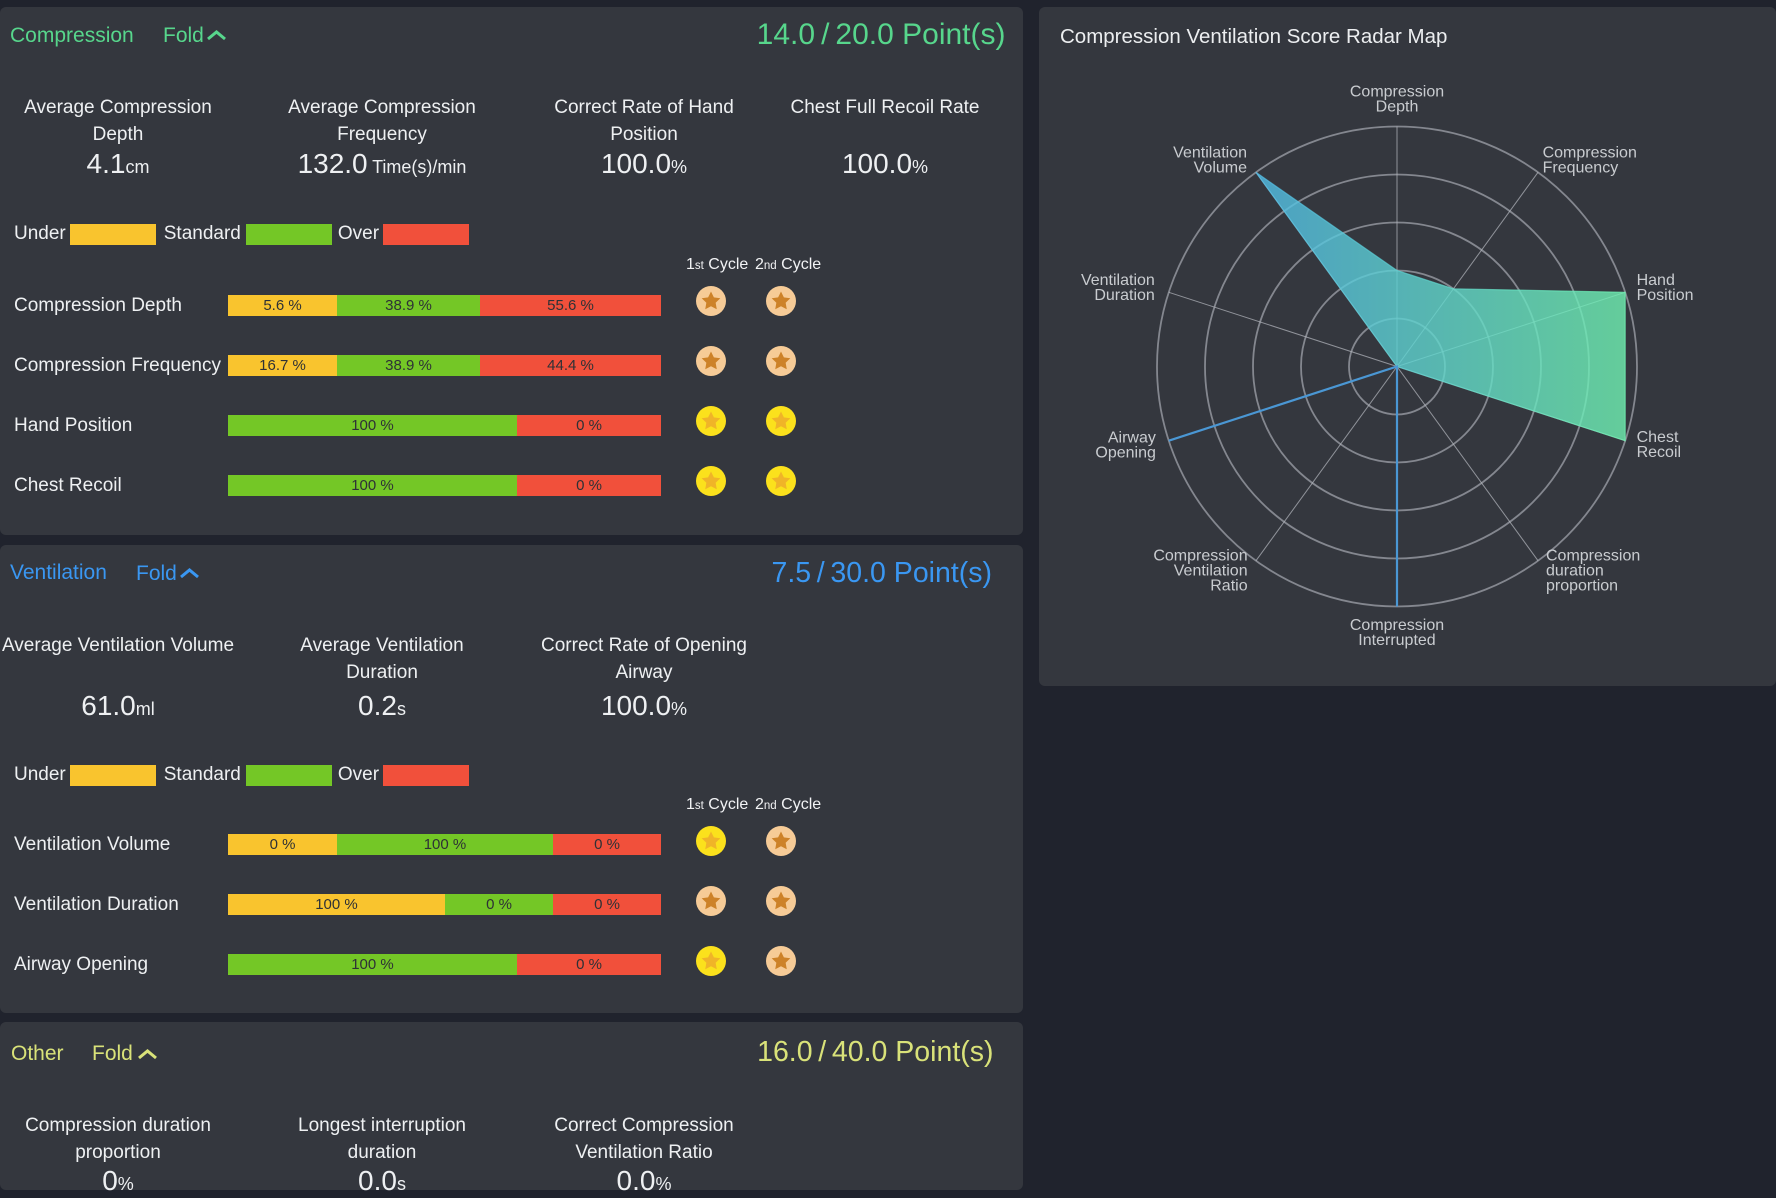 The width and height of the screenshot is (1776, 1198). Describe the element at coordinates (1658, 437) in the screenshot. I see `svg-text: Chest` at that location.